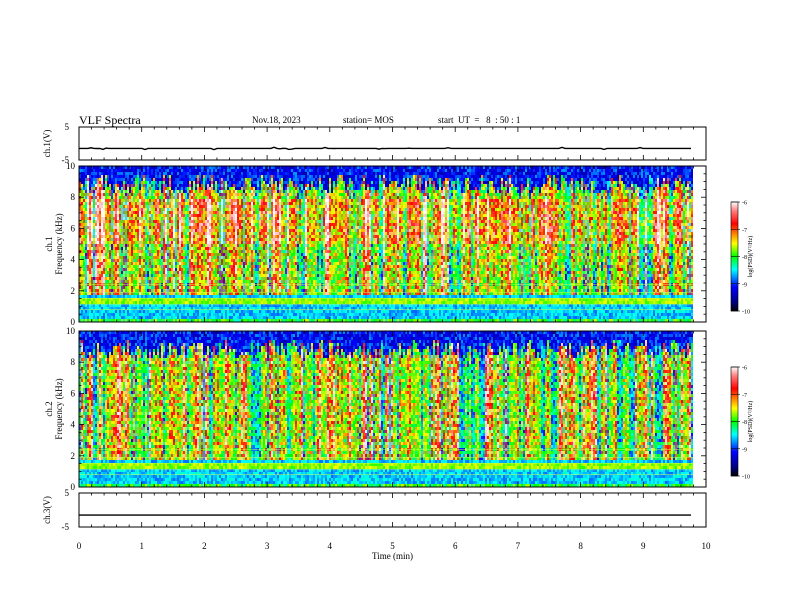 Image resolution: width=792 pixels, height=612 pixels. I want to click on ch1-voltage-ytick: 5, so click(67, 127).